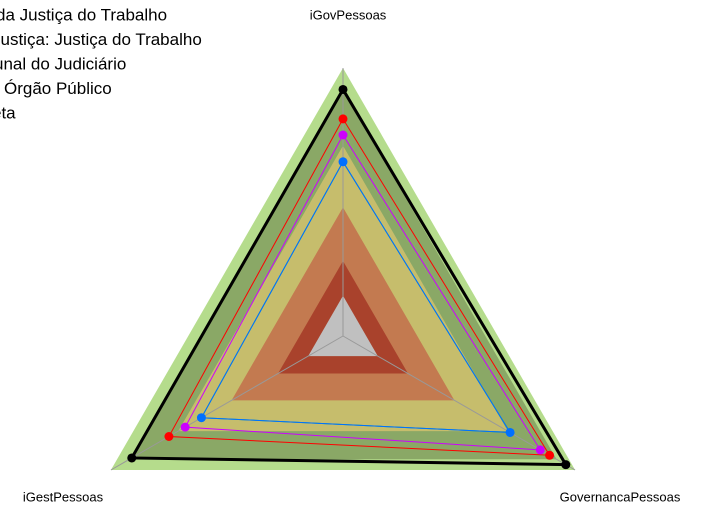  I want to click on legend-label: Justiça: Justiça do Trabalho, so click(101, 39).